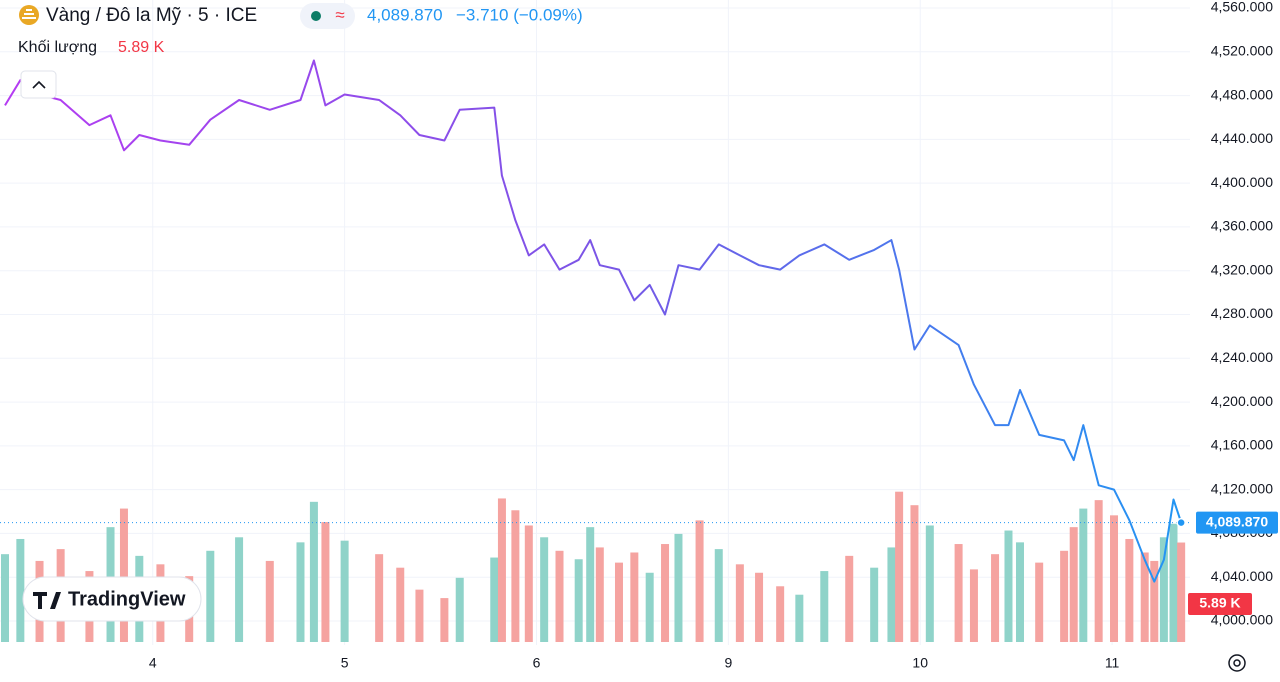  What do you see at coordinates (1242, 445) in the screenshot?
I see `y-tick-label: 4,160.000` at bounding box center [1242, 445].